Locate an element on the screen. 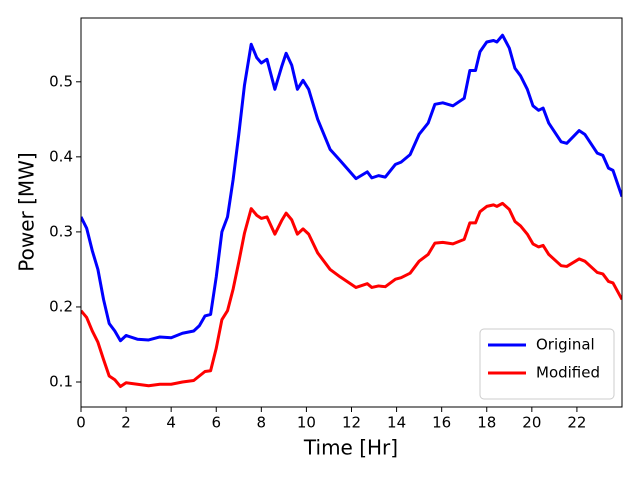 The image size is (640, 480). y-tick-label: 0.4 is located at coordinates (61, 156).